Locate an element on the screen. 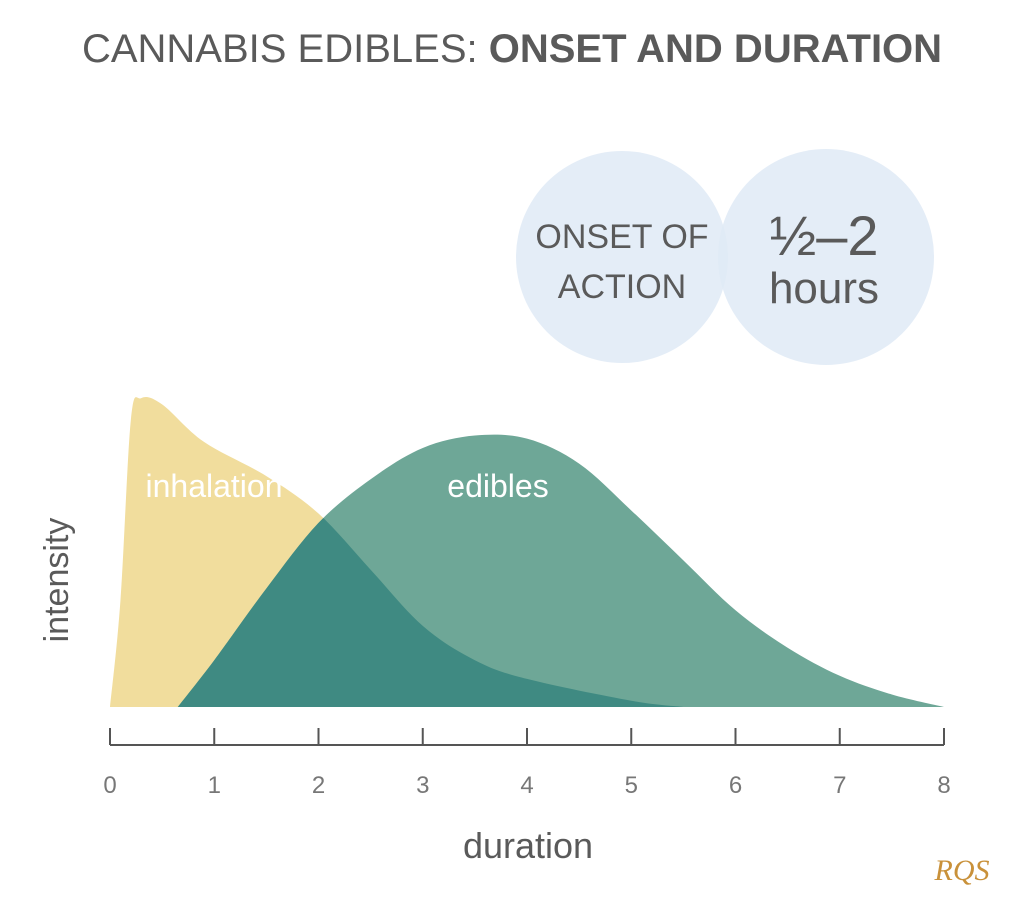  title-bold: ONSET AND DURATION is located at coordinates (715, 49).